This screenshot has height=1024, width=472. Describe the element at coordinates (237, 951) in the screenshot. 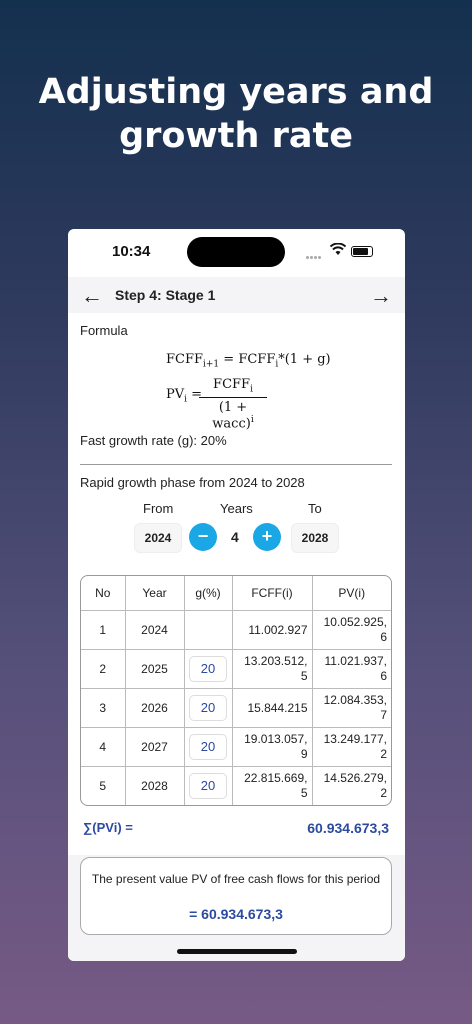

I see `home-indicator` at that location.